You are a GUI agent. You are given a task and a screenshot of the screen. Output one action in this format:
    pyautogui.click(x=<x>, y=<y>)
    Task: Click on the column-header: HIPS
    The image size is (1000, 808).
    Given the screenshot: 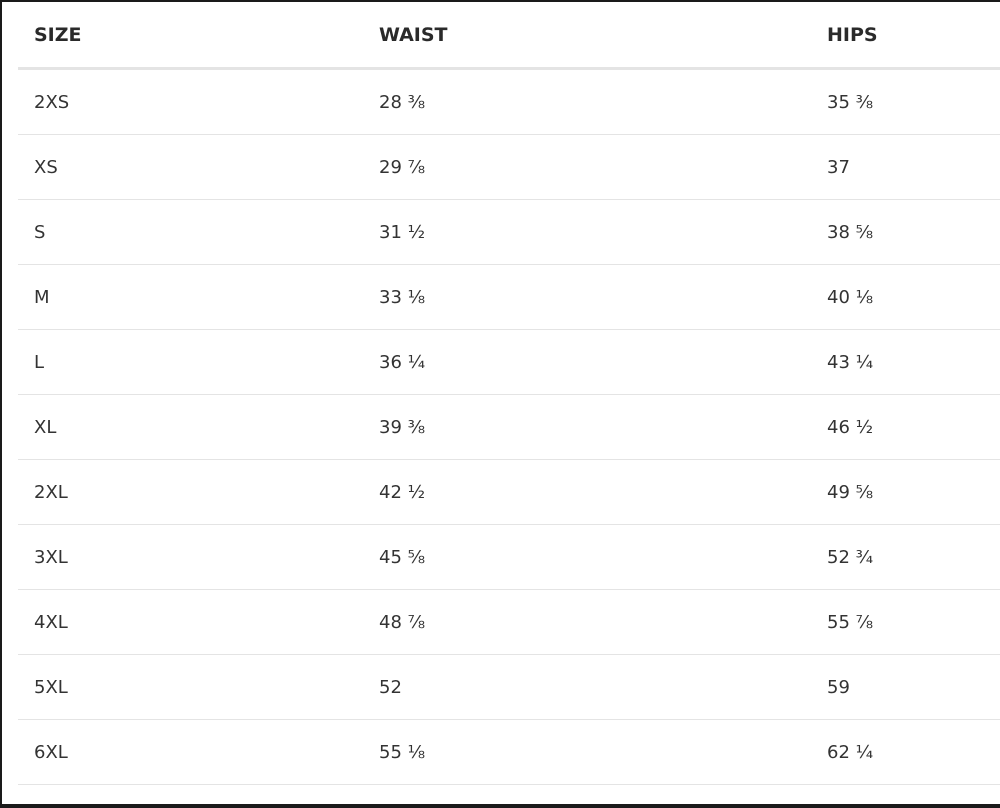 What is the action you would take?
    pyautogui.click(x=905, y=36)
    